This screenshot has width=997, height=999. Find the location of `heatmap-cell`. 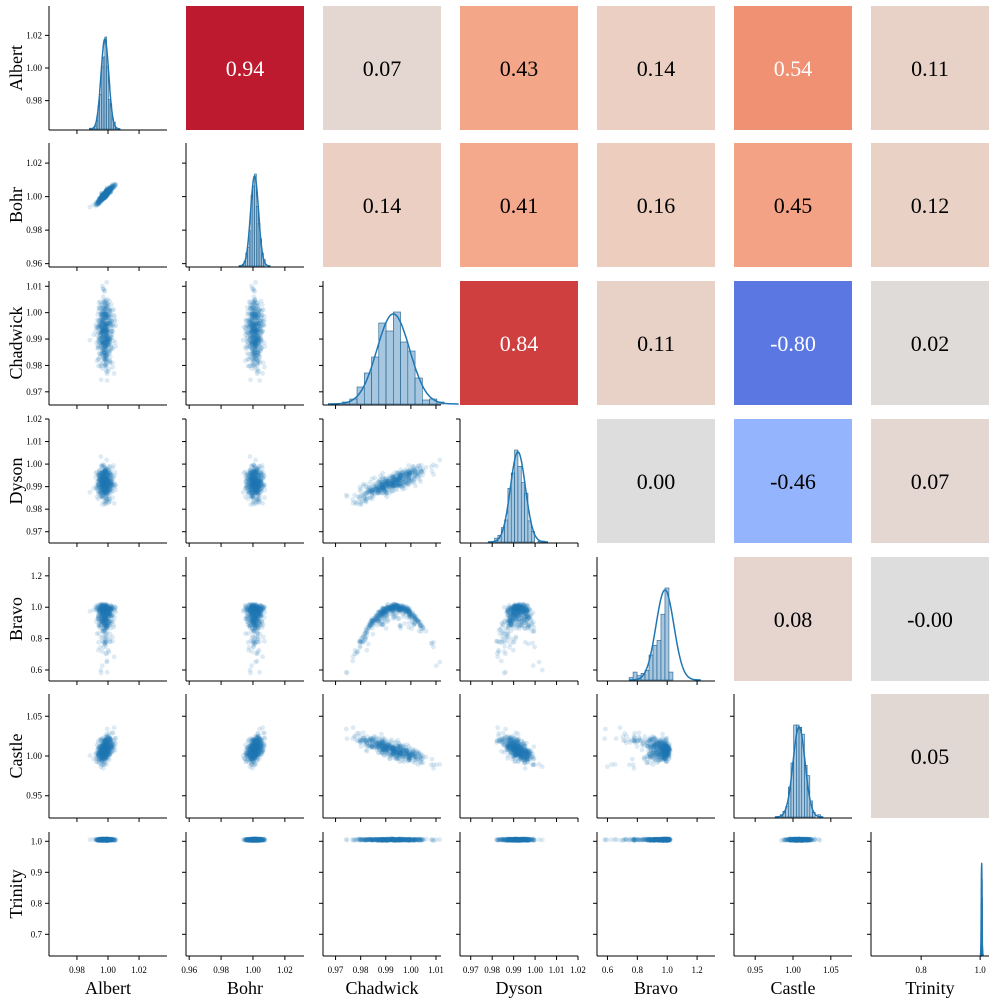

heatmap-cell is located at coordinates (382, 68).